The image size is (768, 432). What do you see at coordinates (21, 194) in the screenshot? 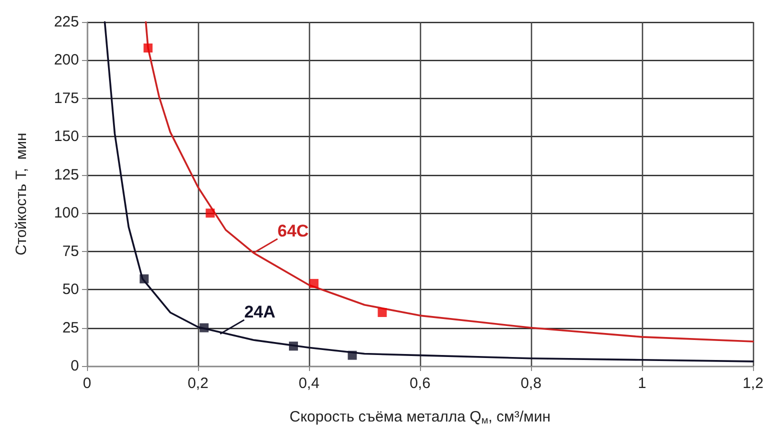
I see `y-axis-title: Стойкость Т, мин` at bounding box center [21, 194].